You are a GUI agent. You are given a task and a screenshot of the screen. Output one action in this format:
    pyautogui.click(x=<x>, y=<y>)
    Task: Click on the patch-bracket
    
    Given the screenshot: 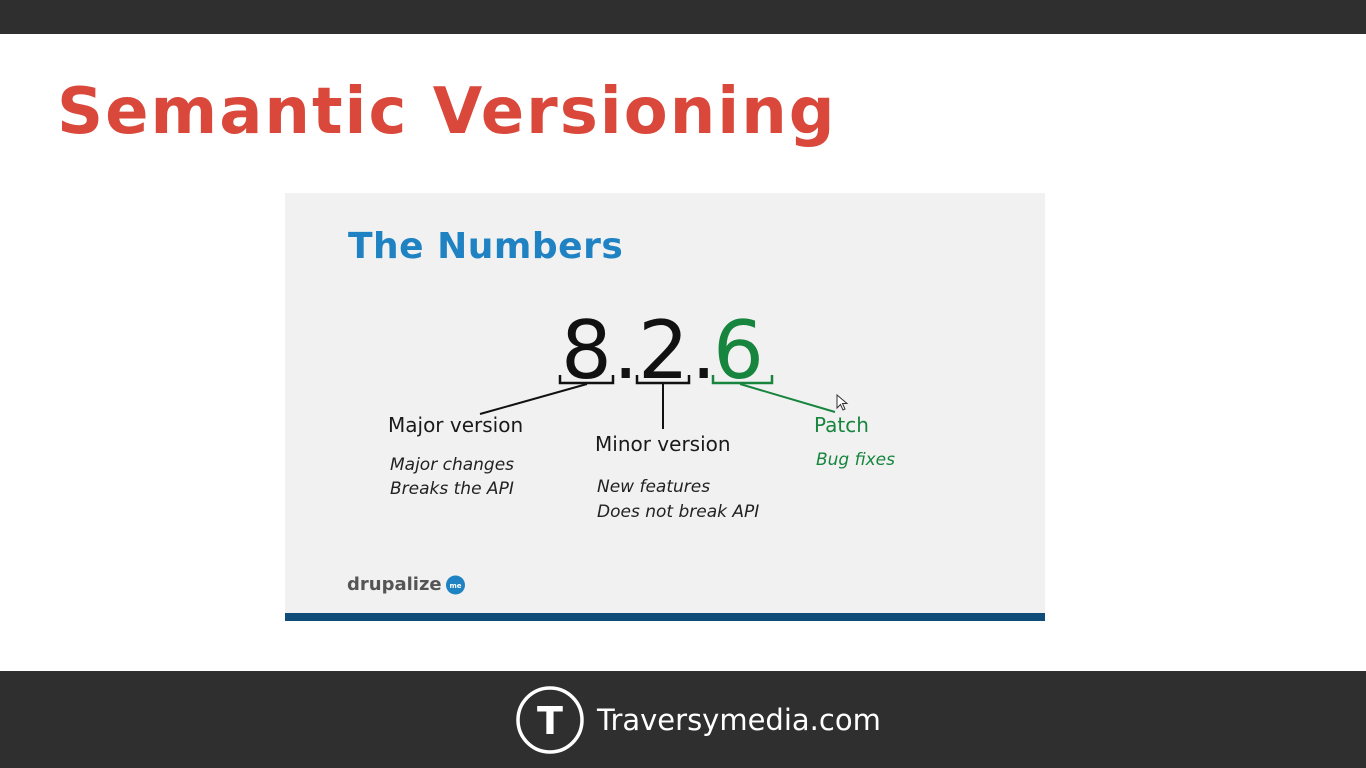 What is the action you would take?
    pyautogui.click(x=742, y=380)
    